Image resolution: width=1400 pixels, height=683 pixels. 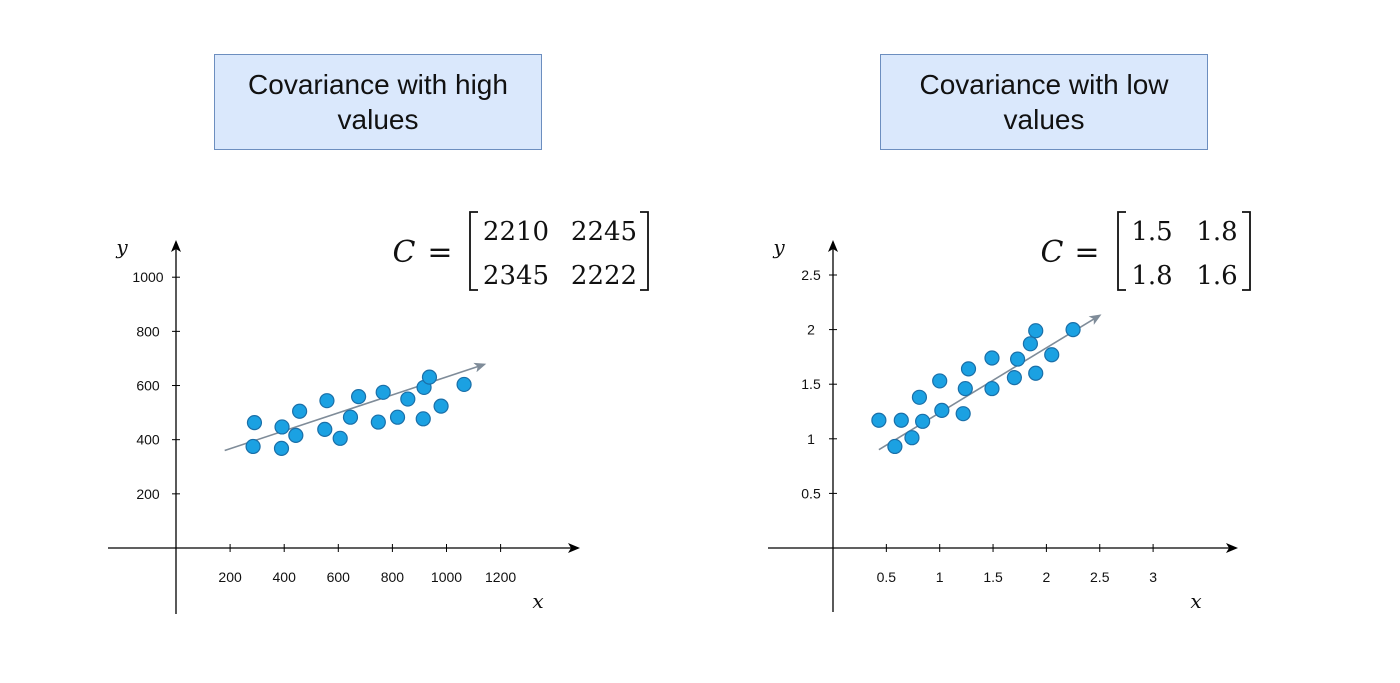 I want to click on x-tick-label: 3, so click(x=1153, y=577).